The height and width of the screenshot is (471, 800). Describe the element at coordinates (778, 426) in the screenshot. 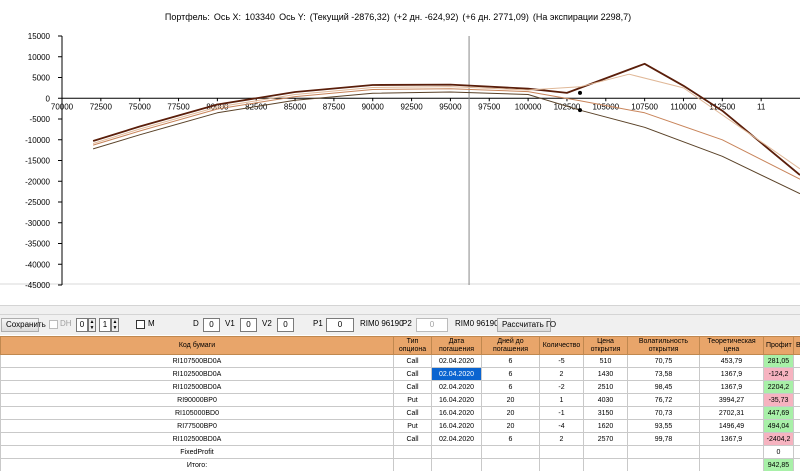

I see `cell-profit: 494,04` at that location.